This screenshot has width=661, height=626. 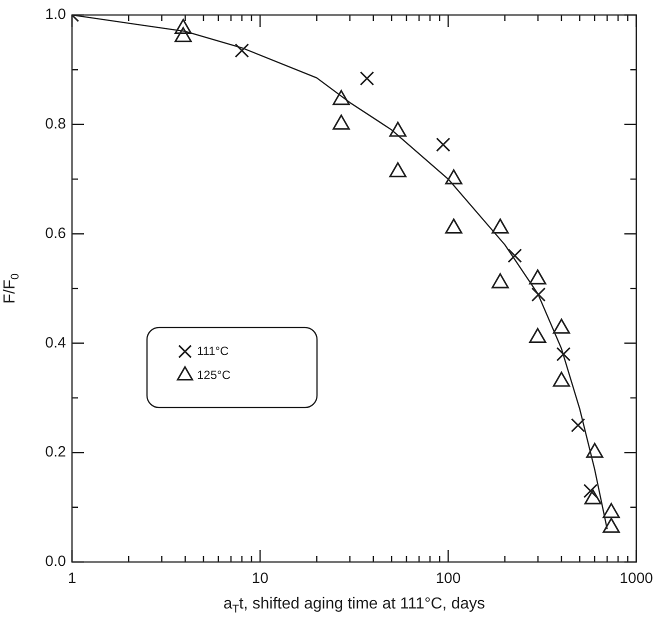 I want to click on x-tick-label: 10, so click(x=260, y=579).